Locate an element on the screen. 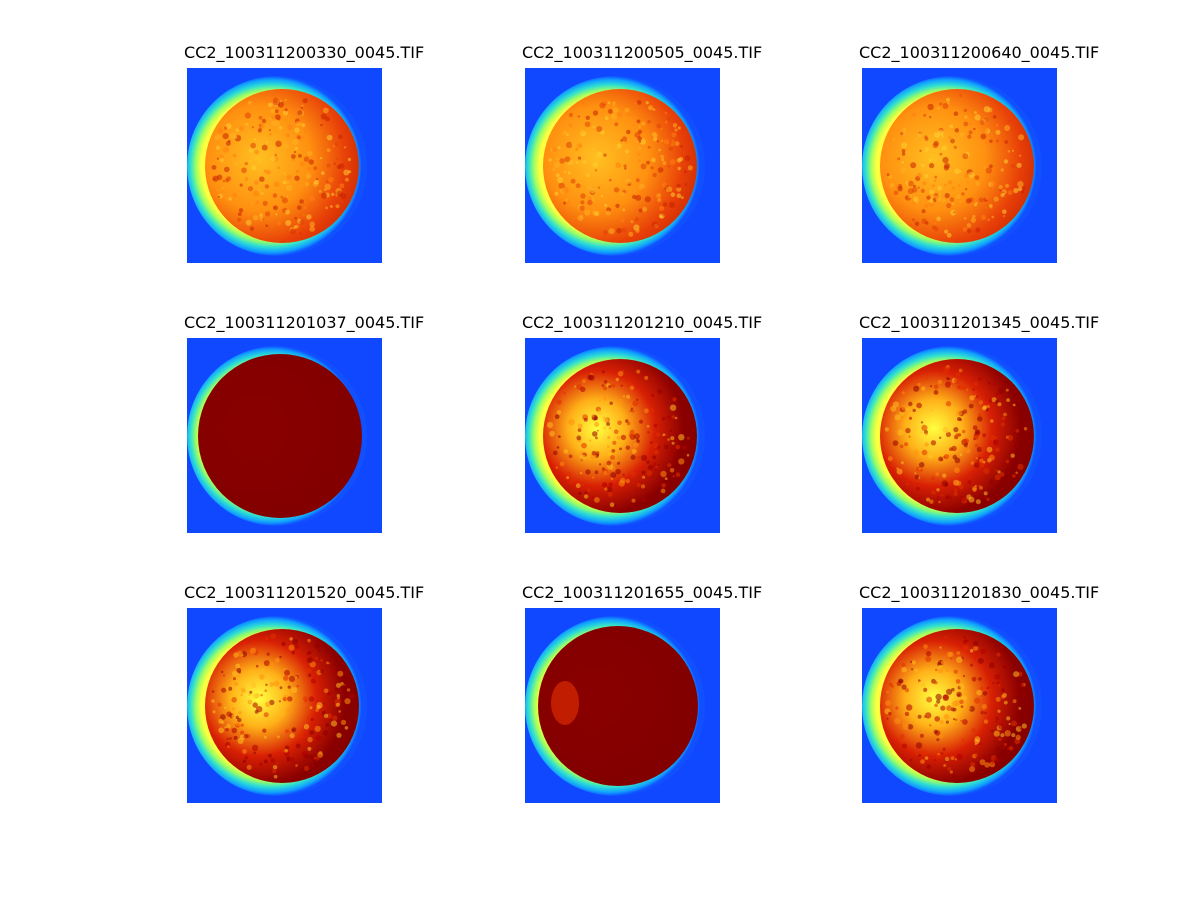 This screenshot has width=1201, height=901. panel-title: CC2_100311201037_0045.TIF is located at coordinates (304, 322).